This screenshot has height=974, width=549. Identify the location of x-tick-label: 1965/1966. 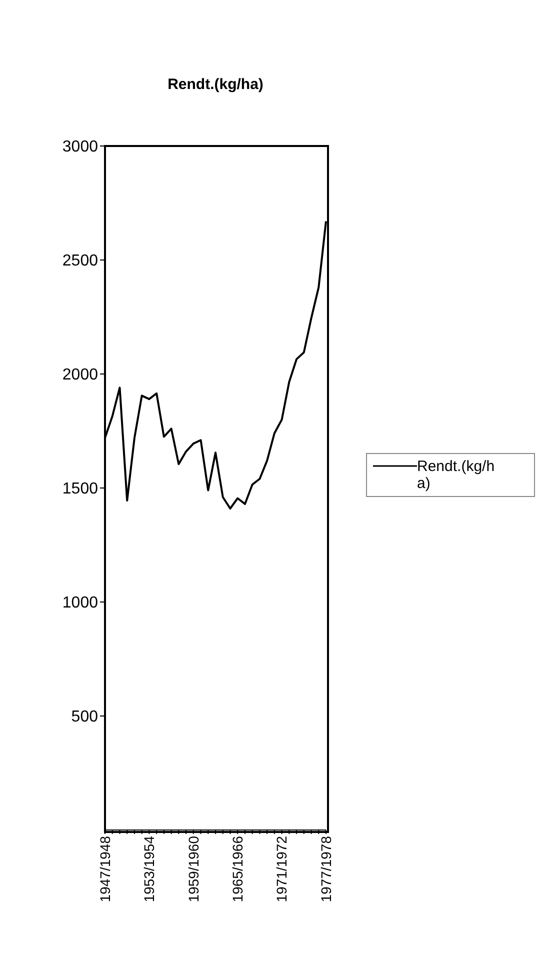
(238, 869).